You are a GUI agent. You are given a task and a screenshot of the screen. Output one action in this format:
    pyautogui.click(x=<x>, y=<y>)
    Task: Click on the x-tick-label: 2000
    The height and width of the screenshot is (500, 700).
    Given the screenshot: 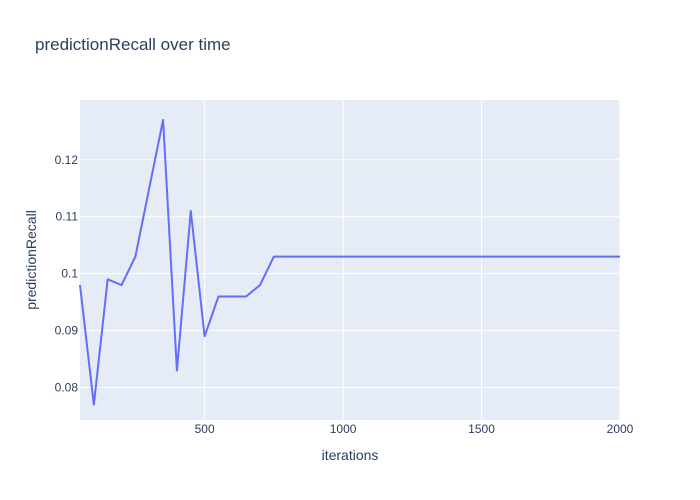 What is the action you would take?
    pyautogui.click(x=620, y=429)
    